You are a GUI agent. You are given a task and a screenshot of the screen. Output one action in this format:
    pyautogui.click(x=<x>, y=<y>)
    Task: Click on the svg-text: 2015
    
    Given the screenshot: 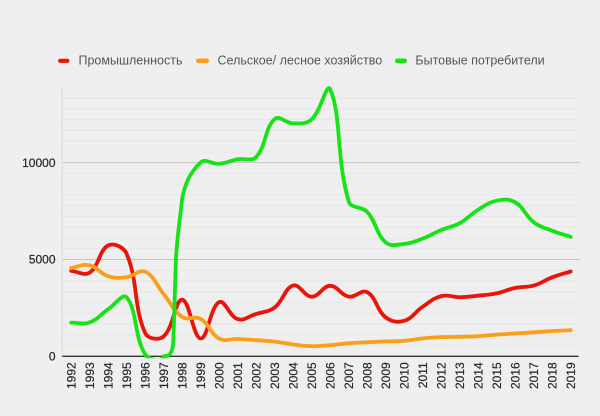 What is the action you would take?
    pyautogui.click(x=497, y=375)
    